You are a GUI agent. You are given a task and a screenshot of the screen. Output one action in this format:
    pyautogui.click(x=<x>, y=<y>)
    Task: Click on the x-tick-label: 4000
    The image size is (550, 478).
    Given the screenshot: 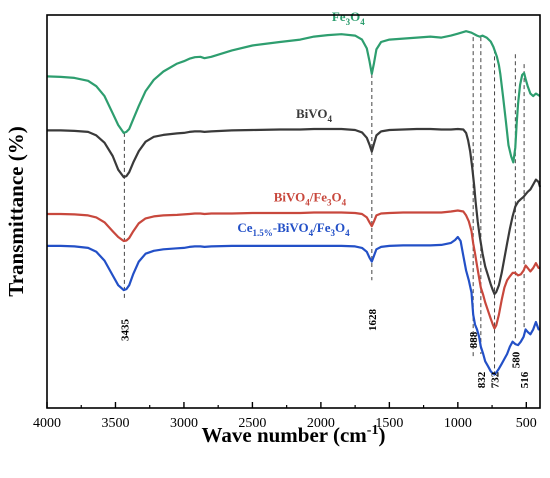 What is the action you would take?
    pyautogui.click(x=47, y=423)
    